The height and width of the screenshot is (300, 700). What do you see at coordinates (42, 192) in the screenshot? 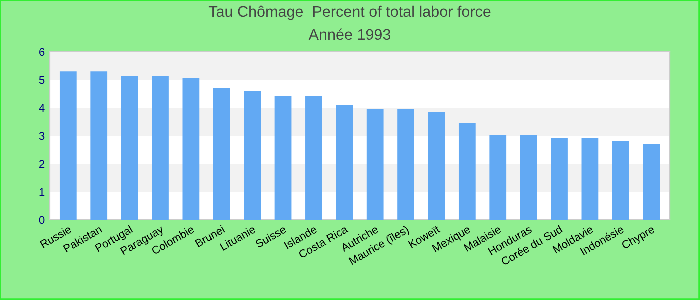
I see `y-tick-label: 1` at bounding box center [42, 192].